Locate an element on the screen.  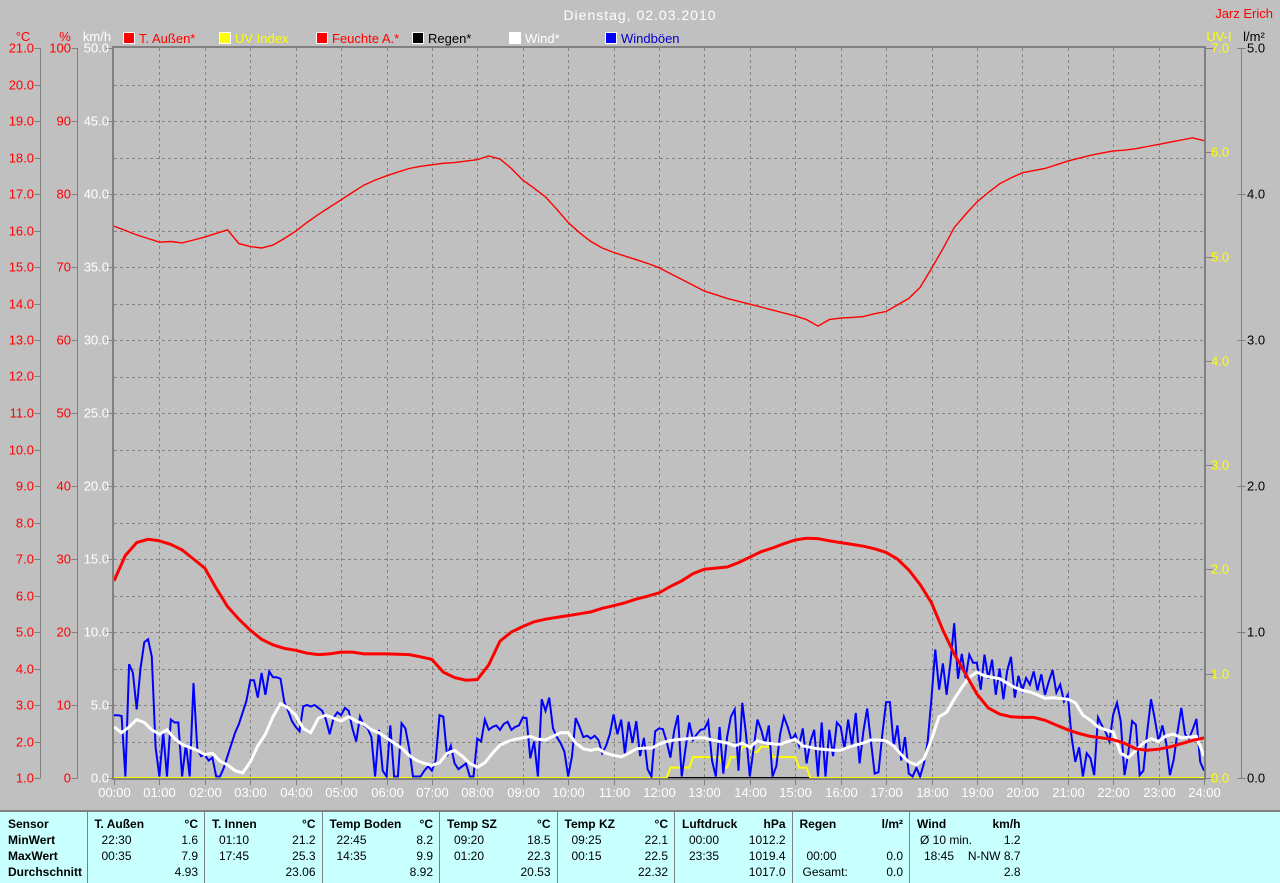
legend-label: Feuchte A.* is located at coordinates (366, 38).